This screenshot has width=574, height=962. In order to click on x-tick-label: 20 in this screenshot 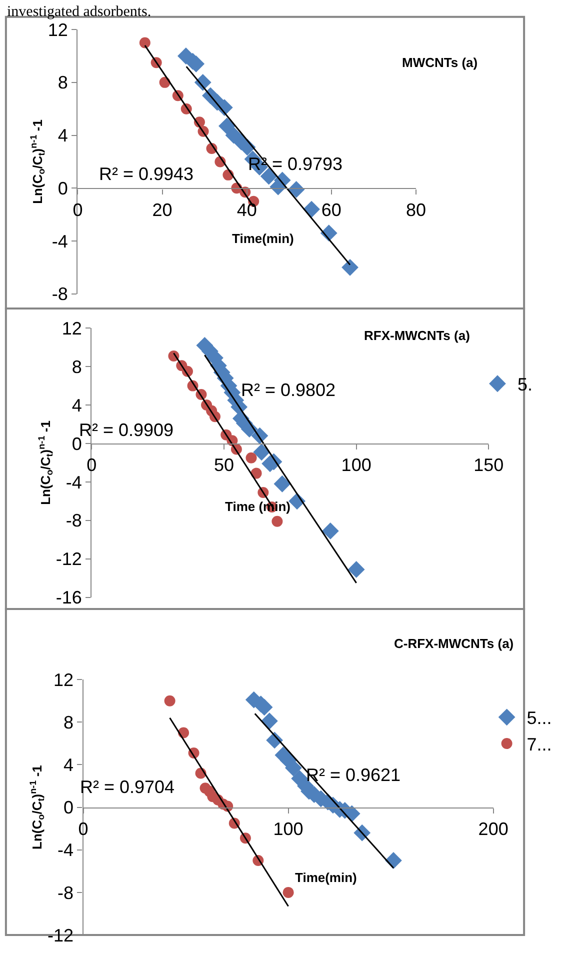, I will do `click(162, 210)`.